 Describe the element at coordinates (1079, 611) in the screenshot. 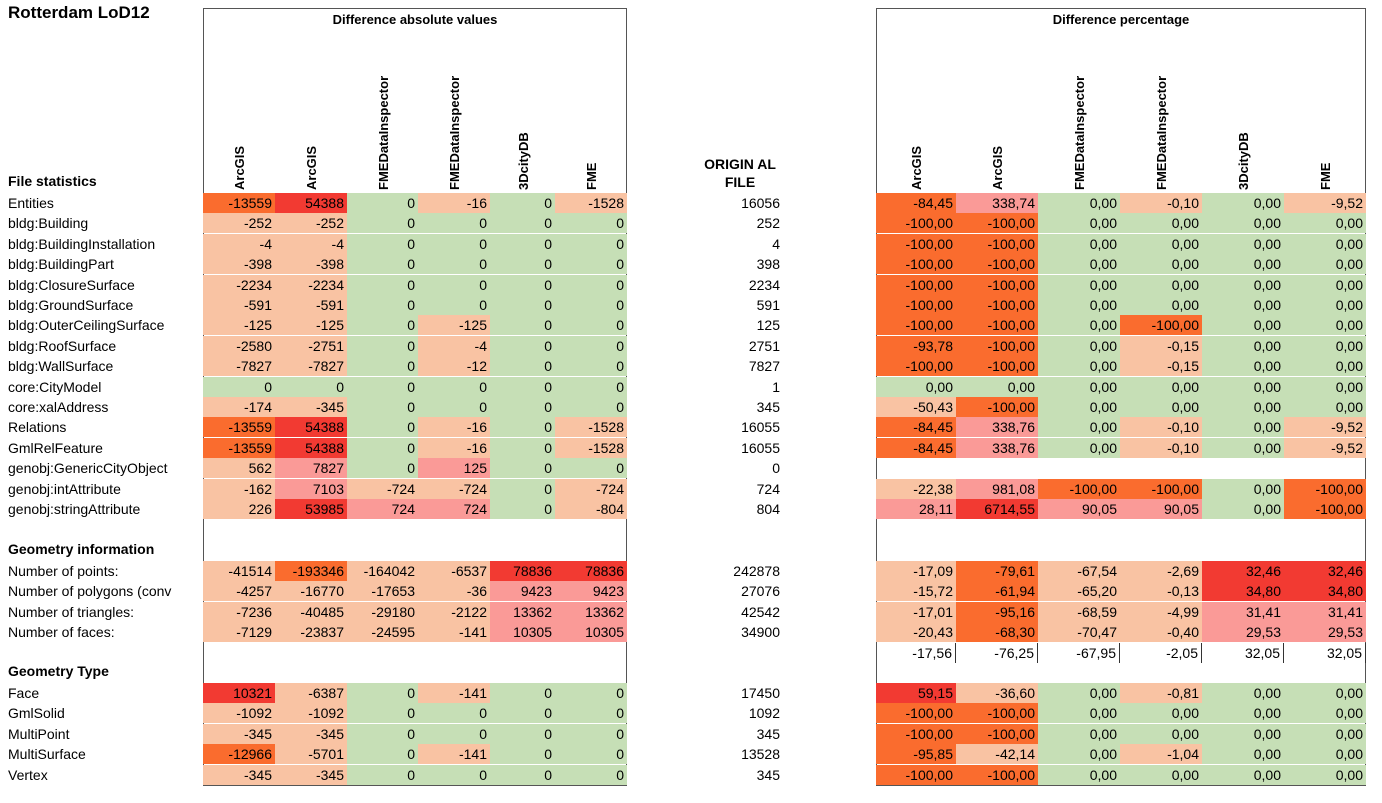

I see `pct-value-cell: -68,59` at that location.